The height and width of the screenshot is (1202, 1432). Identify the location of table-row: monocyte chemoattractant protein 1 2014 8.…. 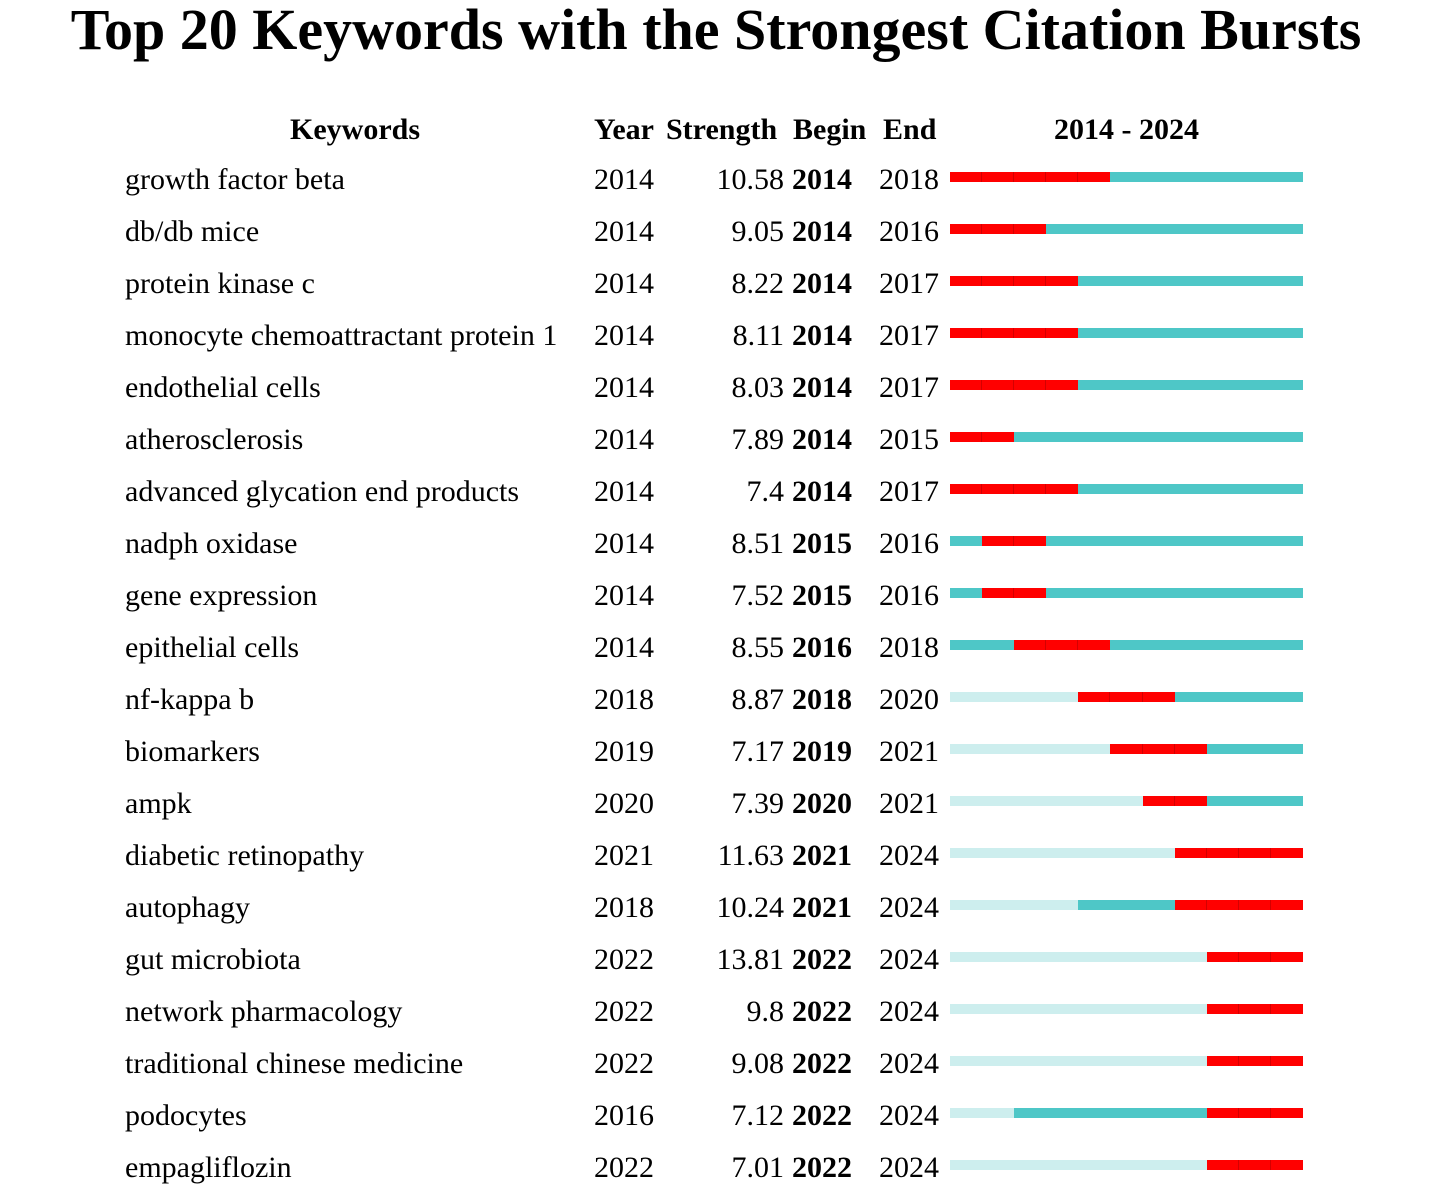
(716, 344).